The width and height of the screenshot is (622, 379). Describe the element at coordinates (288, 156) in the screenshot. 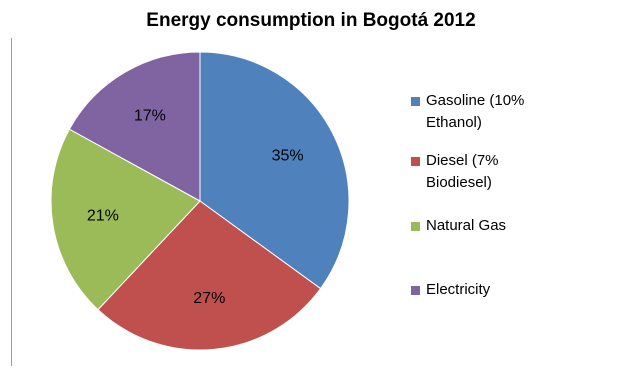

I see `data-label-gasoline: 35%` at that location.